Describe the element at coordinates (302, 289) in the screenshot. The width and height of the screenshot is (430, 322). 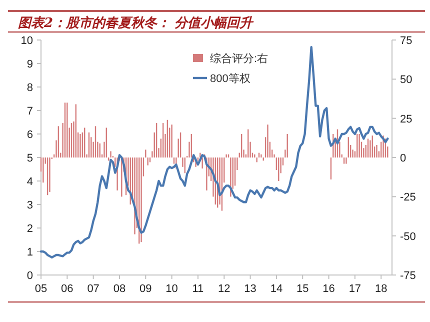
I see `x-tick-label: 15` at that location.